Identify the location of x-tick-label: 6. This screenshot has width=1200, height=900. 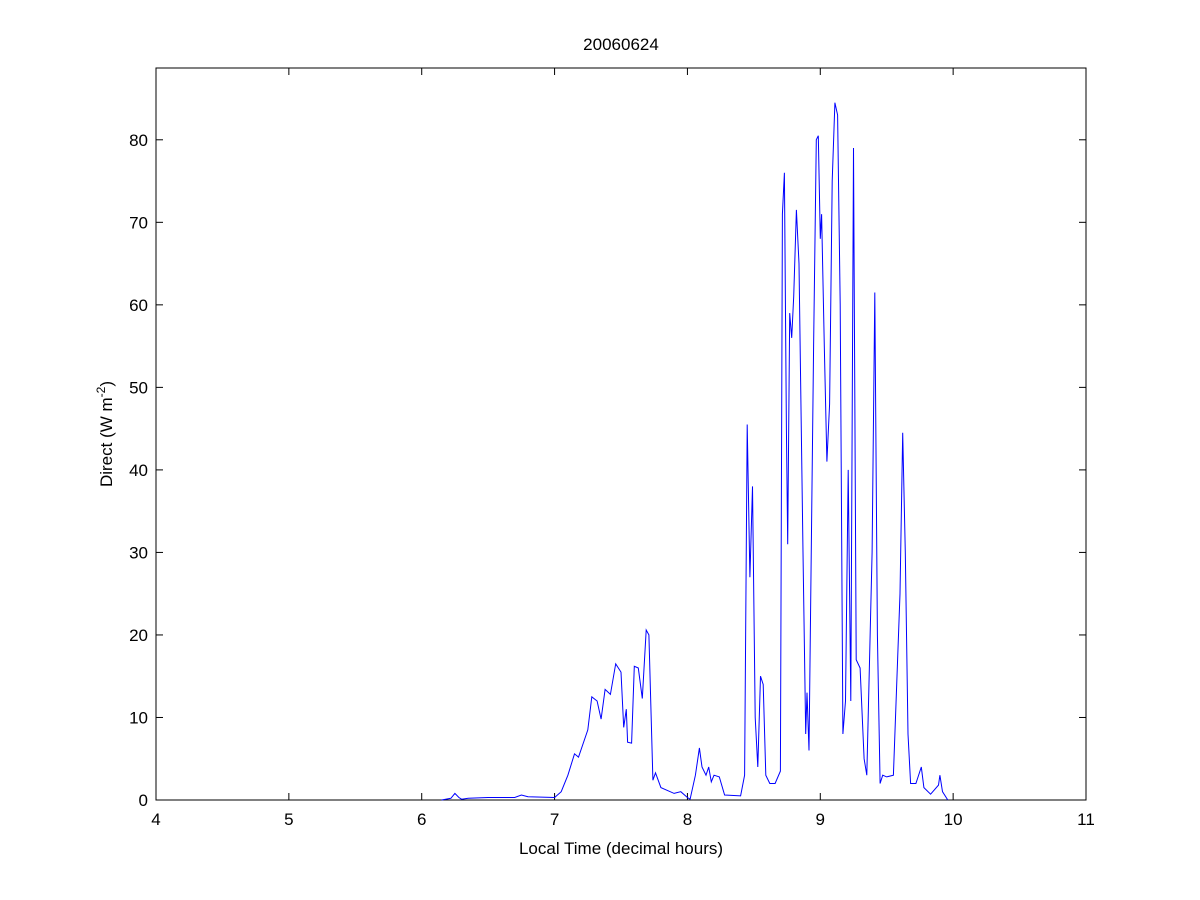
(421, 819).